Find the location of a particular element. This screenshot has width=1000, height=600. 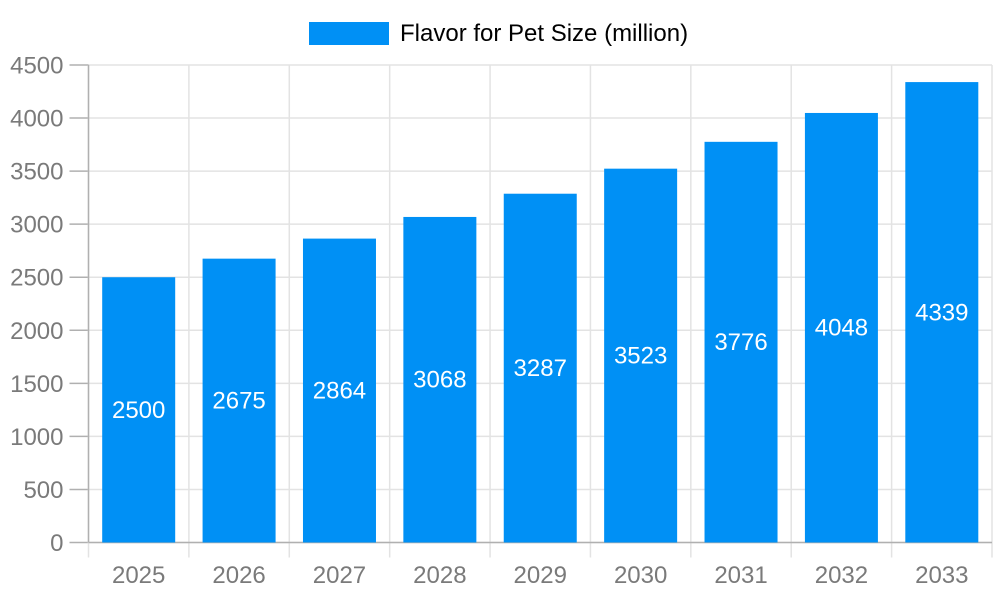

y-tick-label: 2000 is located at coordinates (36, 331).